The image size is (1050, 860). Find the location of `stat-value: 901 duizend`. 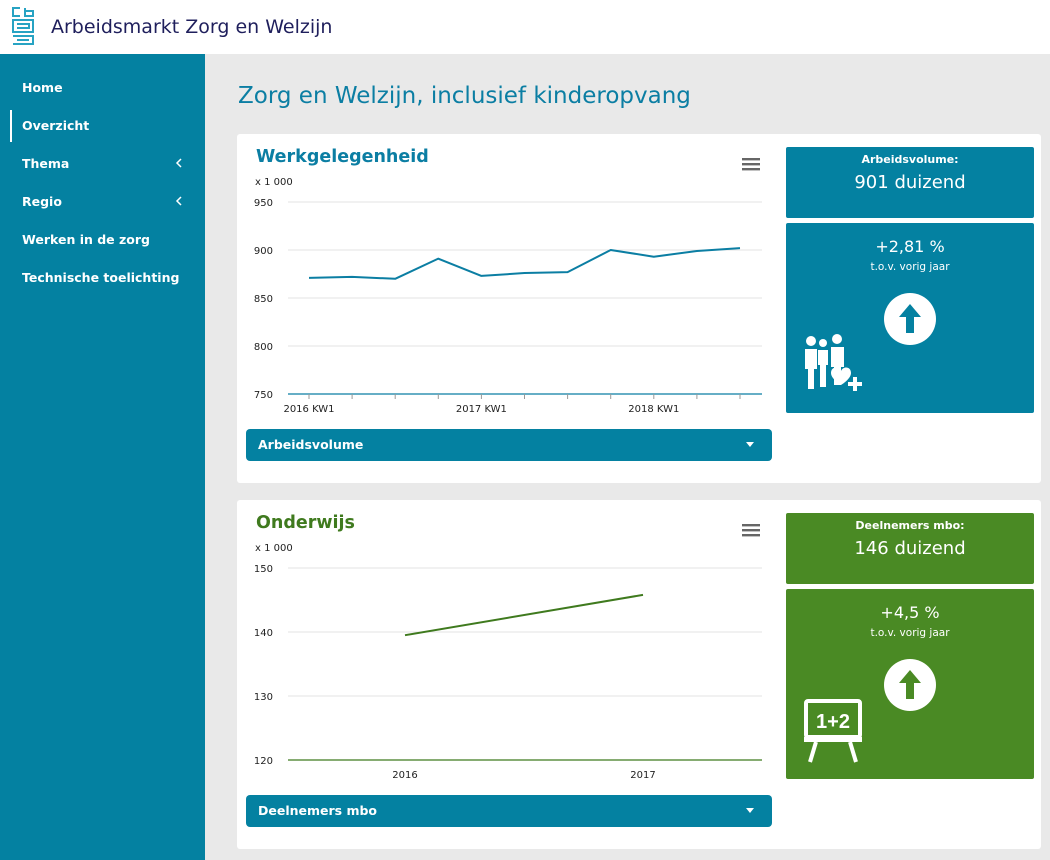

stat-value: 901 duizend is located at coordinates (910, 182).